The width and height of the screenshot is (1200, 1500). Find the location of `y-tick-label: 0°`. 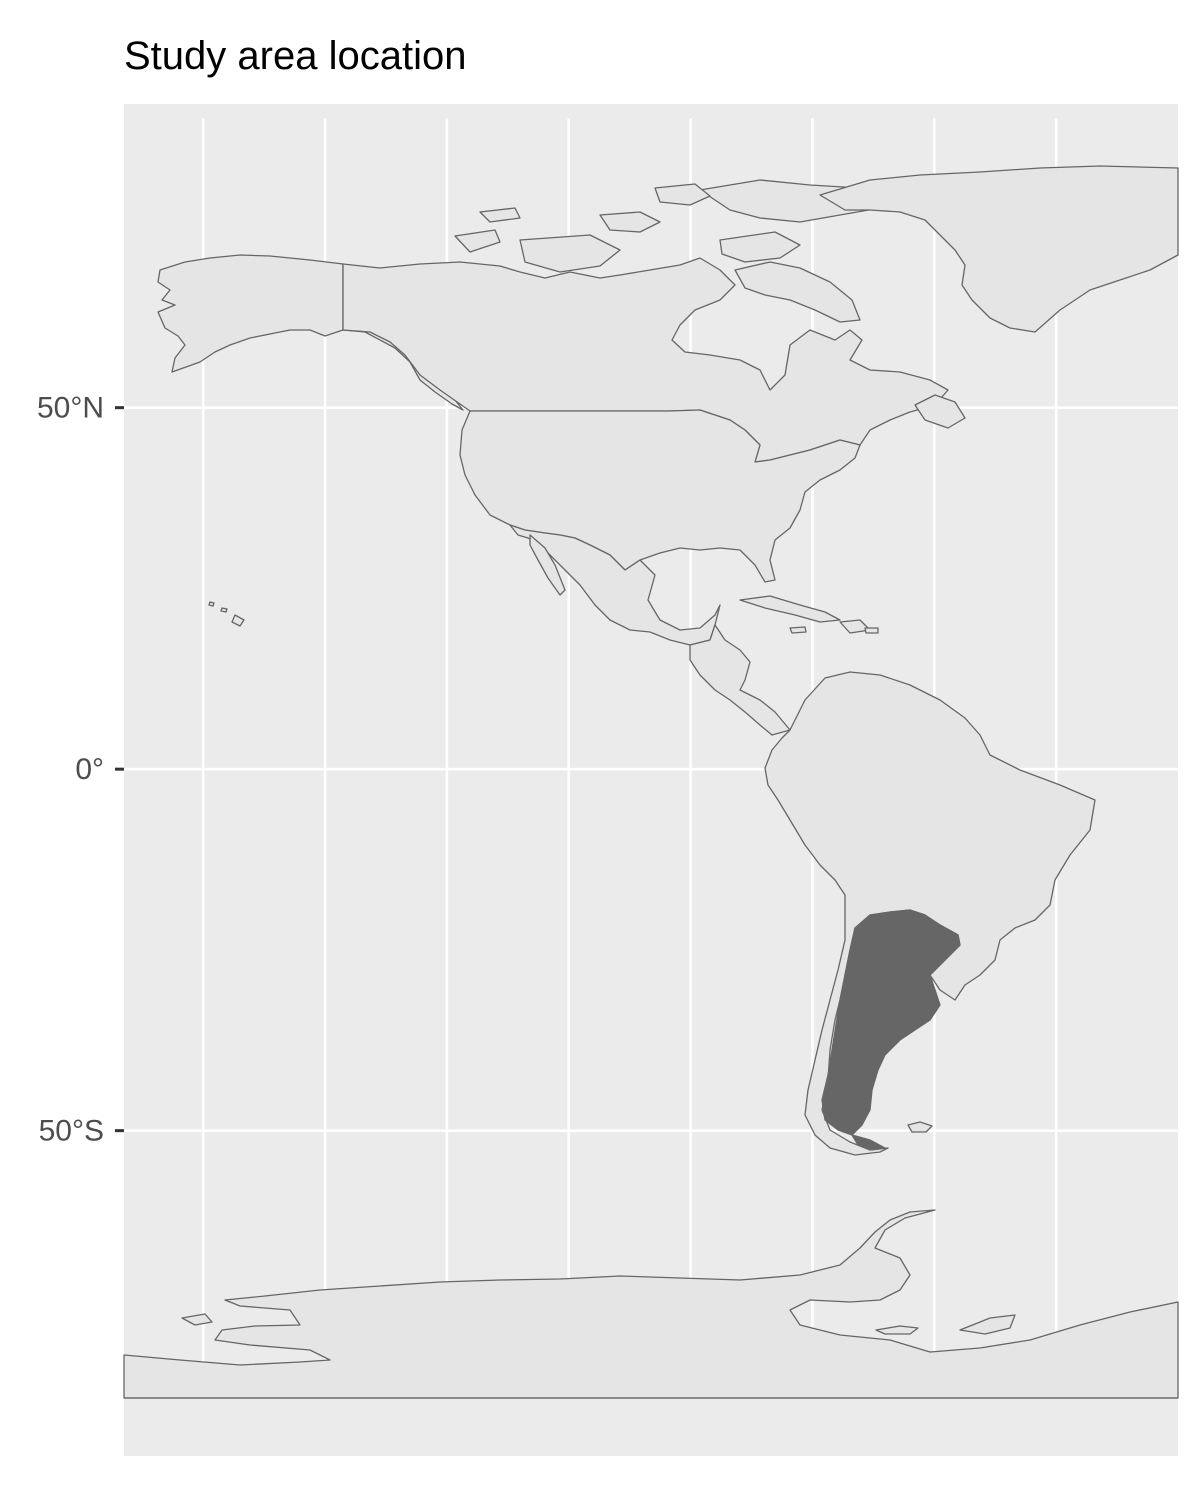

y-tick-label: 0° is located at coordinates (89, 769).